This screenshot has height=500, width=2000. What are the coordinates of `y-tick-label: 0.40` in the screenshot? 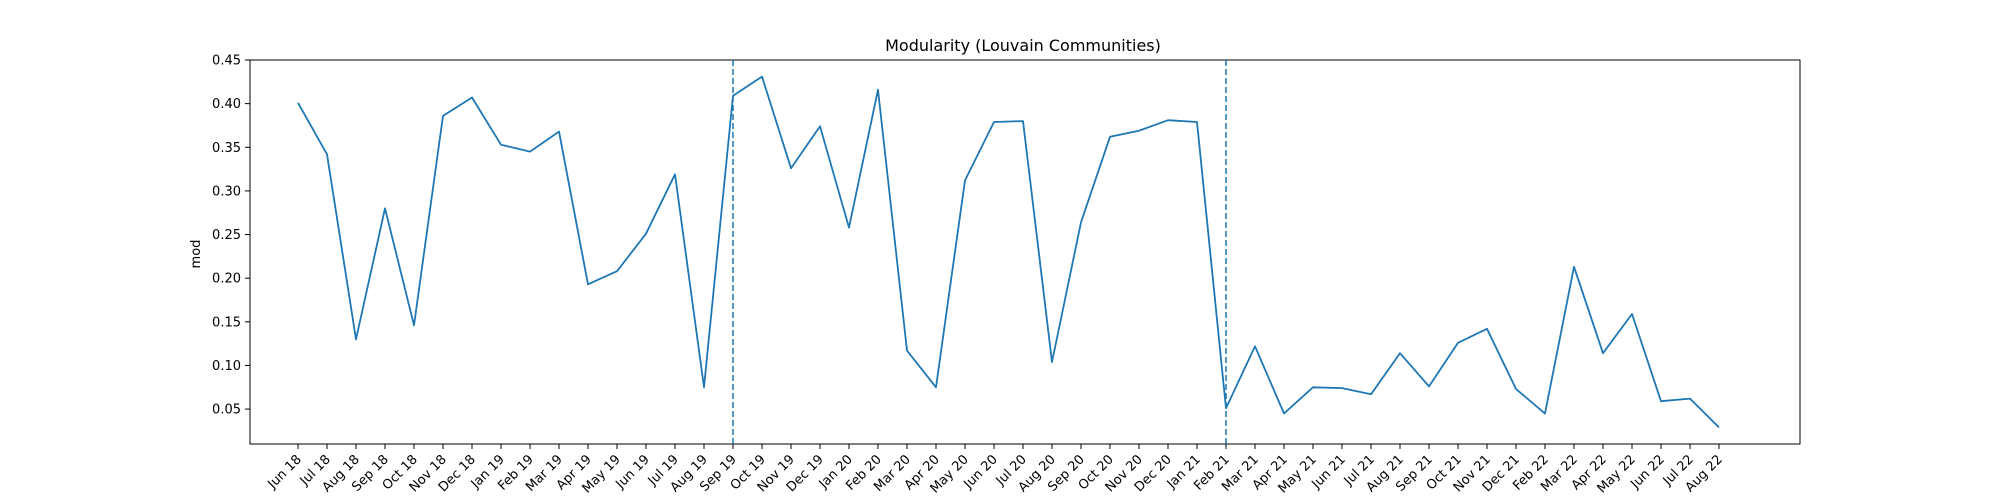 It's located at (226, 104).